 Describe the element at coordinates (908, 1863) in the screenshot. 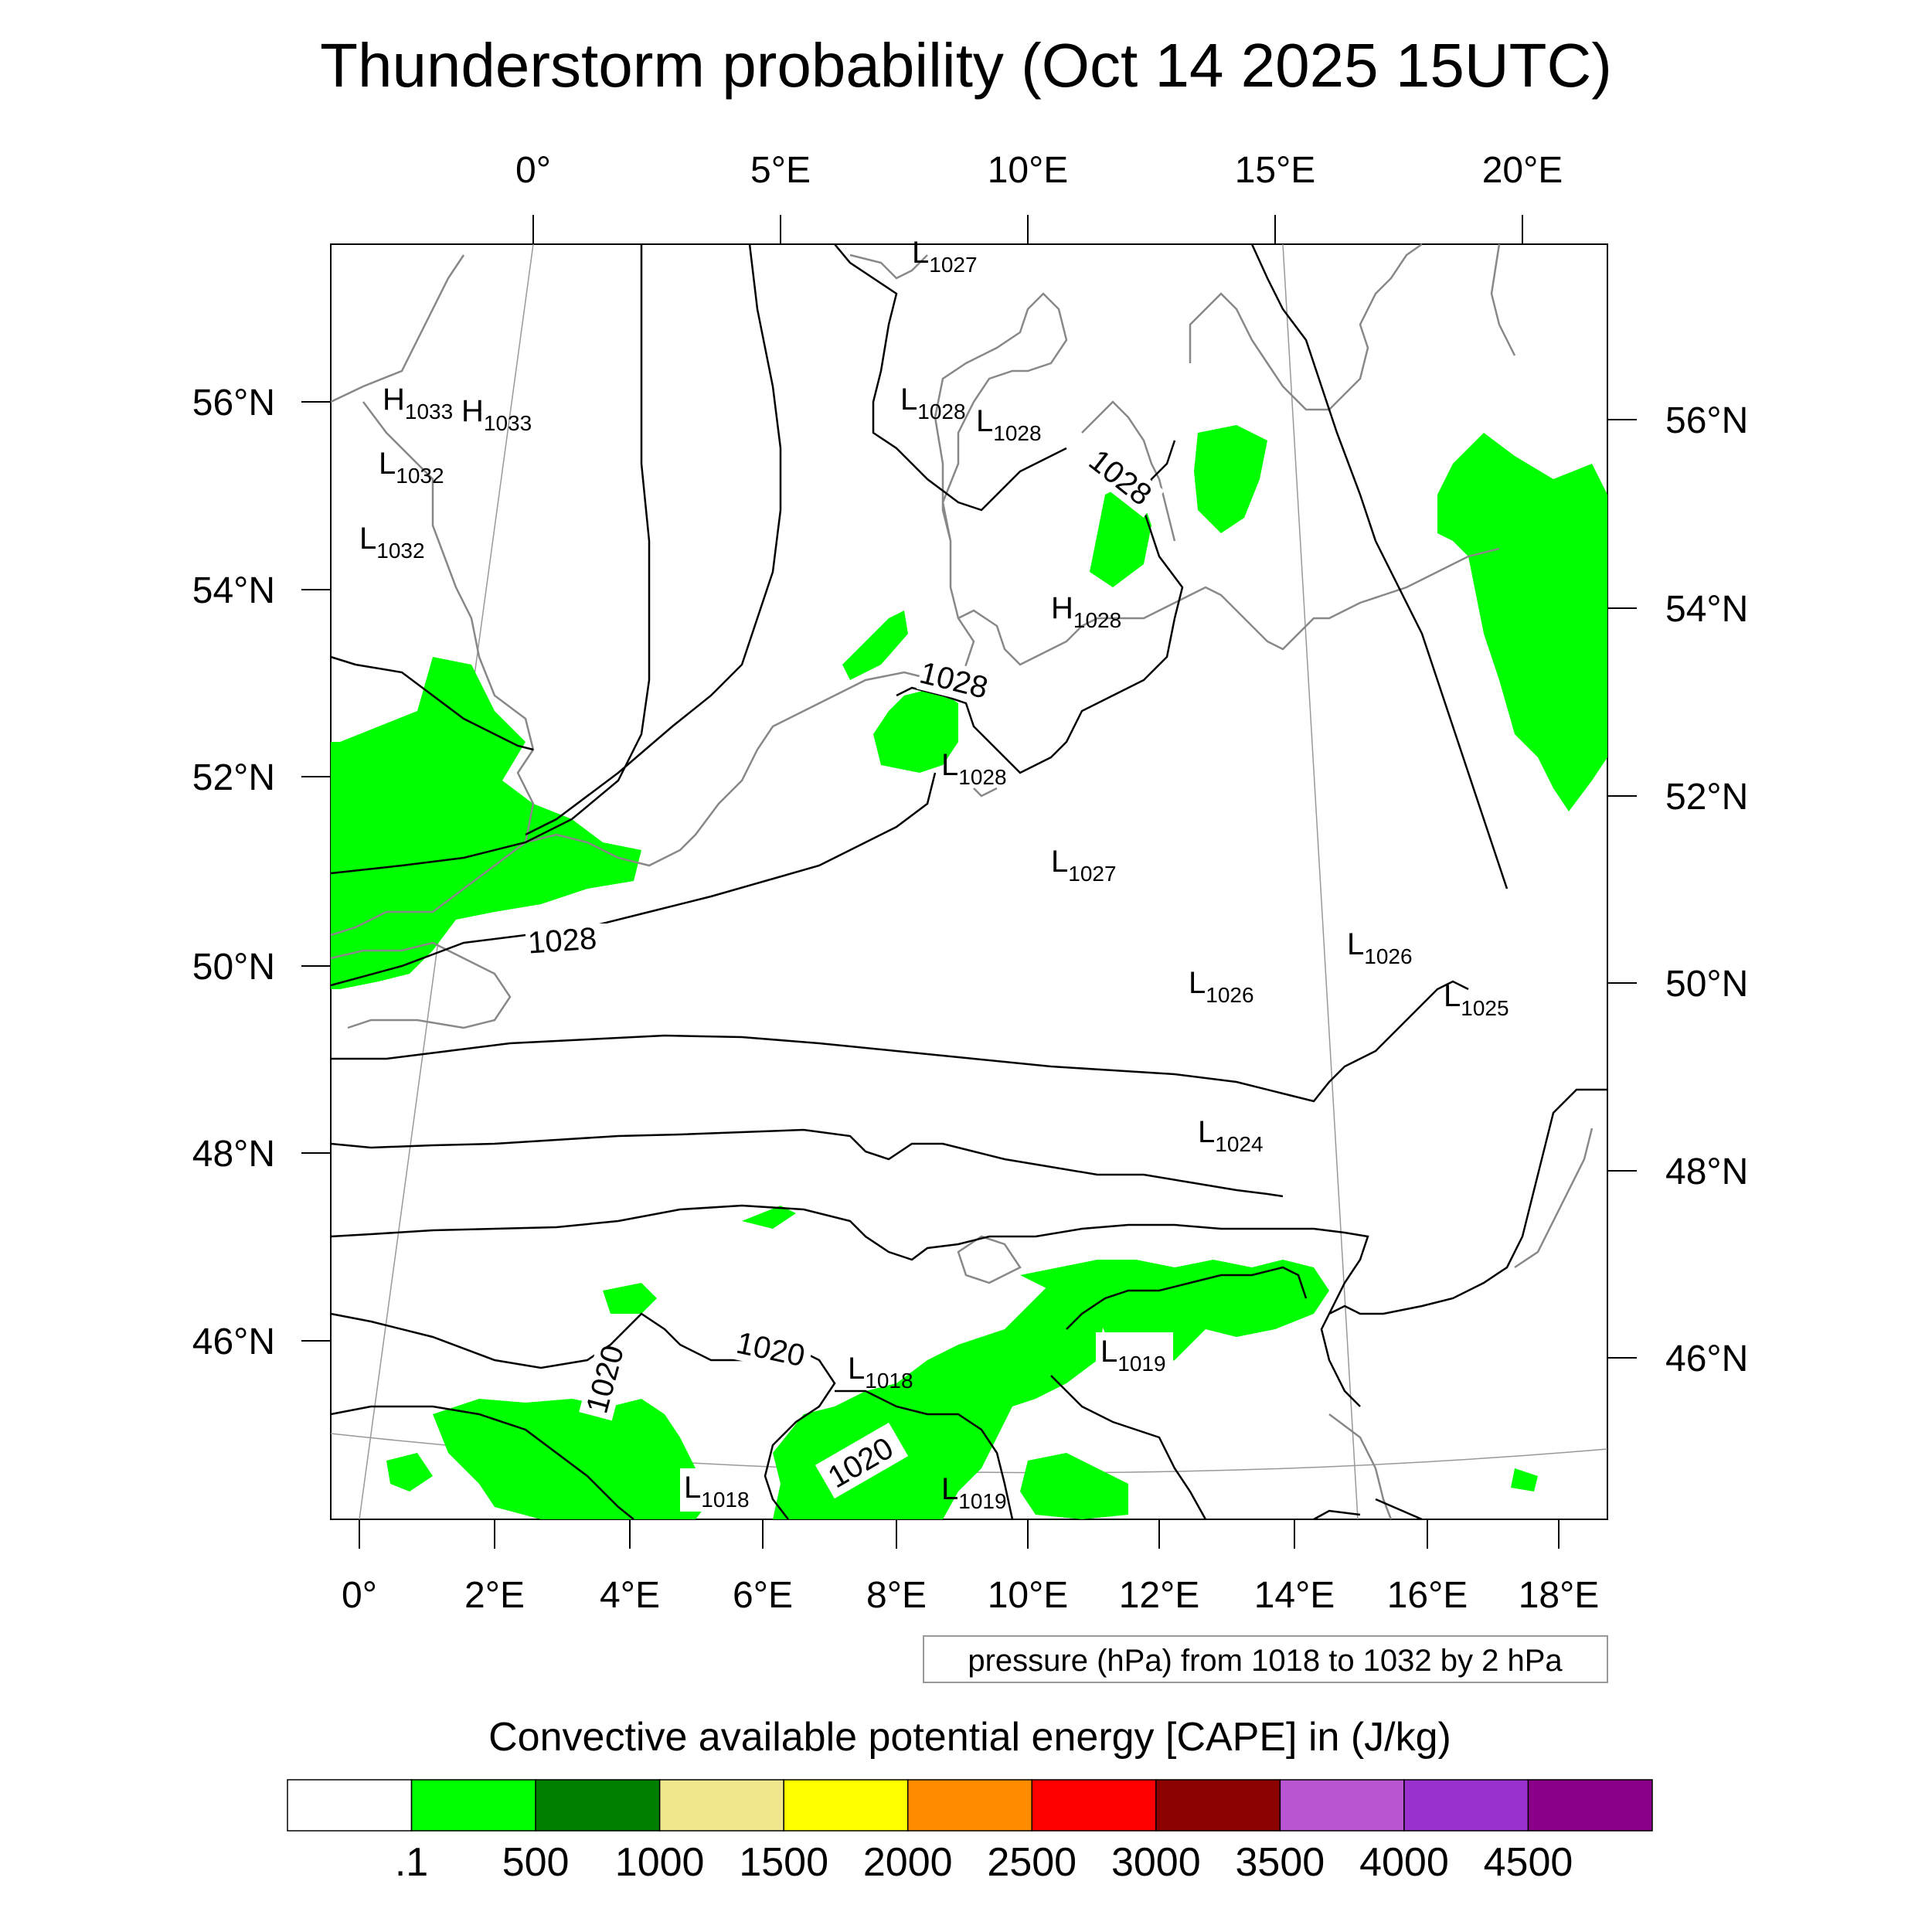

I see `colorbar-tick-label: 2000` at that location.